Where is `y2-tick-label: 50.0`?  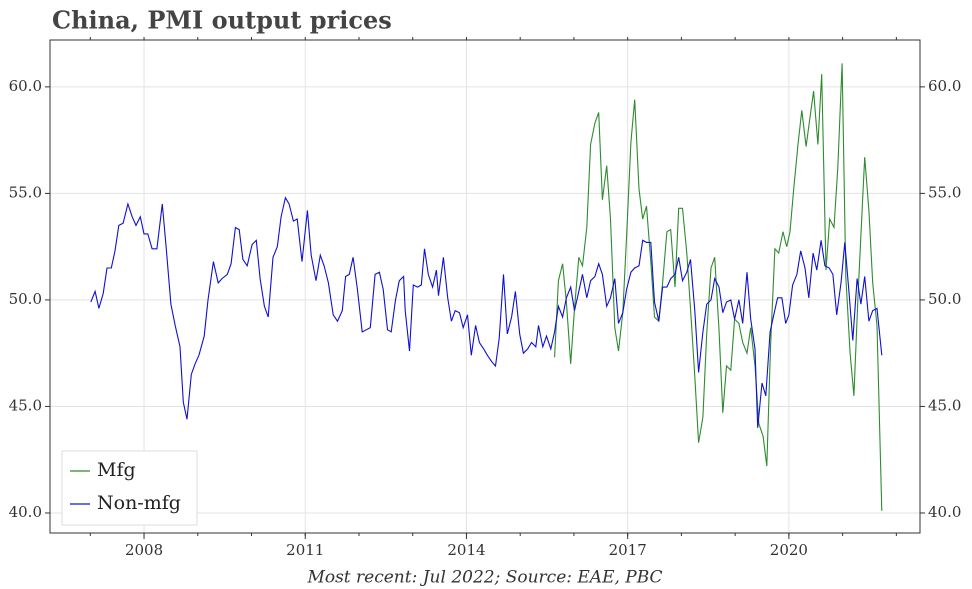 y2-tick-label: 50.0 is located at coordinates (944, 299).